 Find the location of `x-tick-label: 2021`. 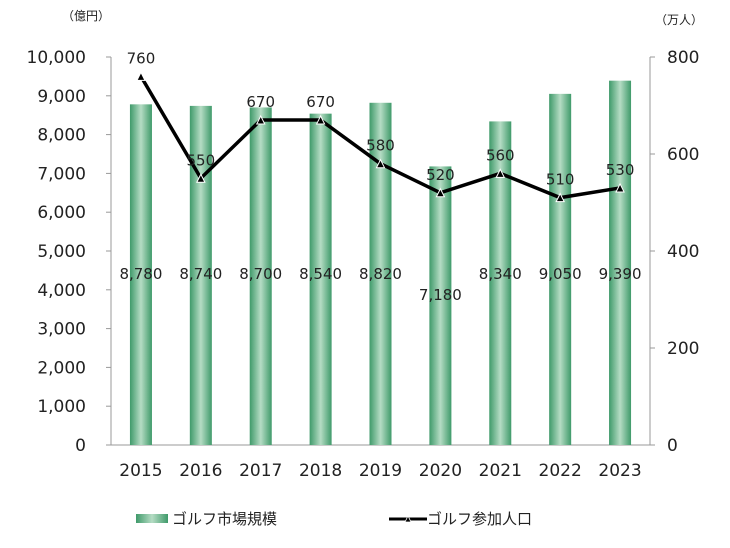

x-tick-label: 2021 is located at coordinates (500, 471).